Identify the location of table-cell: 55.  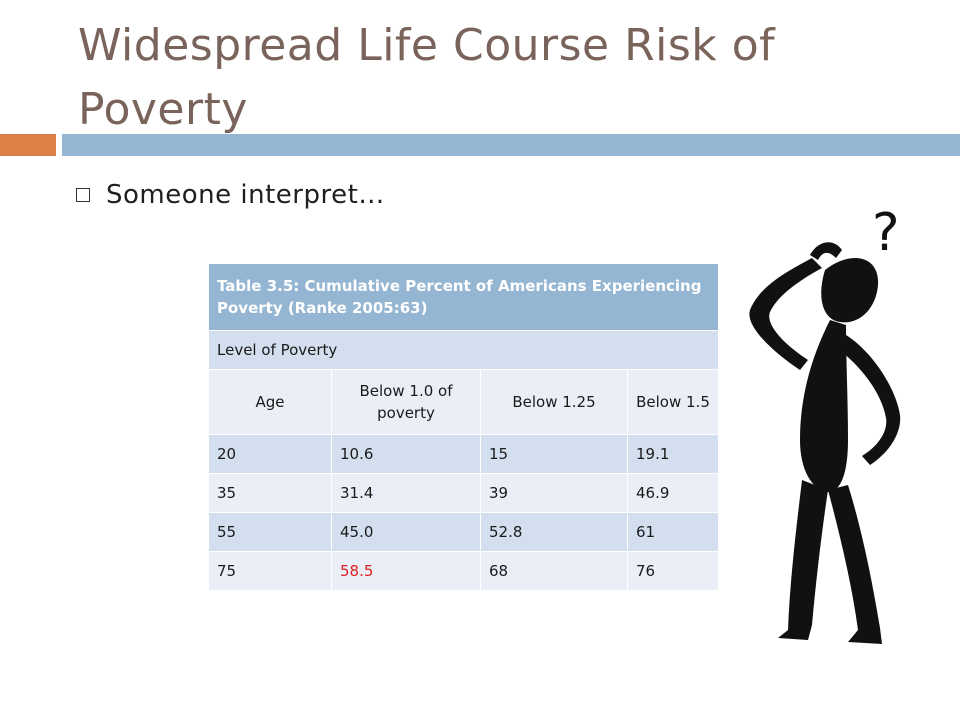
(270, 532).